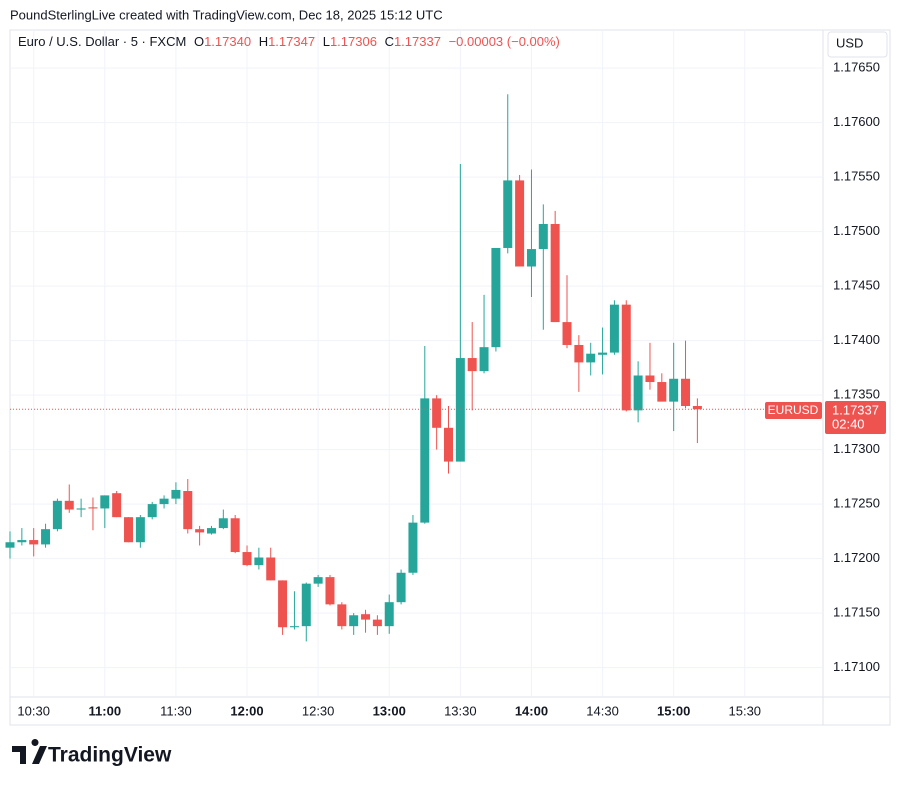 This screenshot has width=901, height=790. Describe the element at coordinates (504, 41) in the screenshot. I see `change: −0.00003 (−0.00%)` at that location.